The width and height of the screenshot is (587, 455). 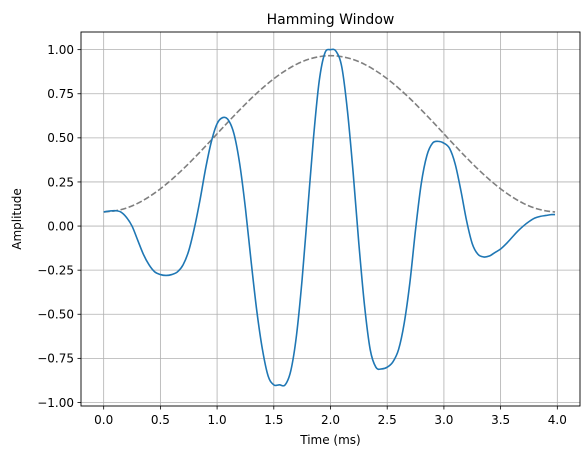 I want to click on x-tick-label: 2.5, so click(x=387, y=420).